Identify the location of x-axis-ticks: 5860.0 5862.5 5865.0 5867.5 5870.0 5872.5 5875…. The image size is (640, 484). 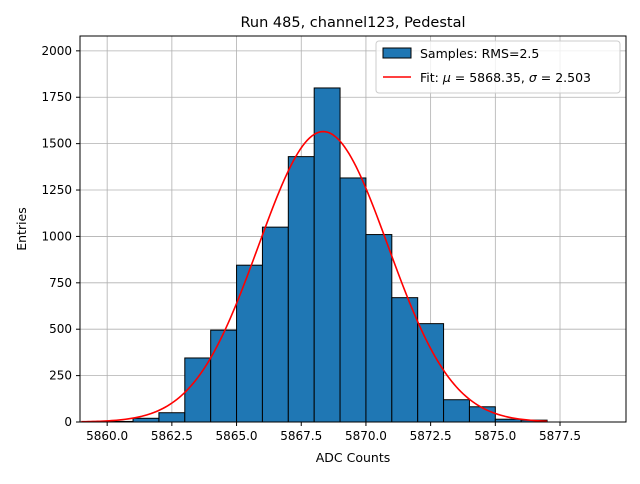
(333, 432).